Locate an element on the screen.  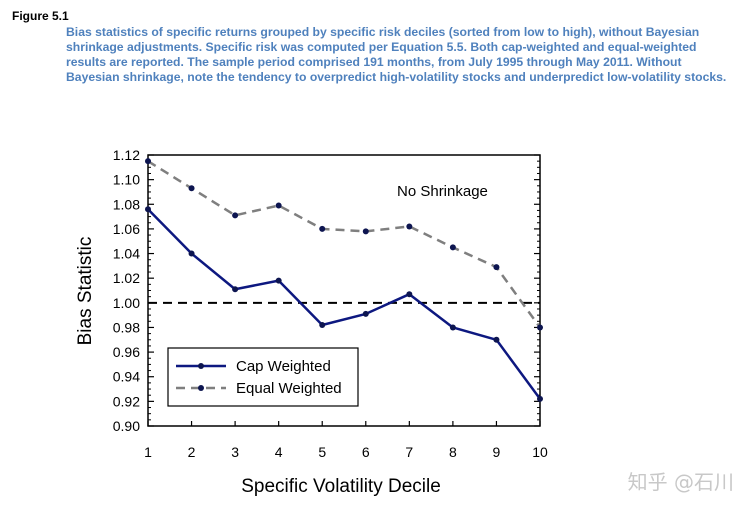
figure-label: Figure 5.1 is located at coordinates (40, 16).